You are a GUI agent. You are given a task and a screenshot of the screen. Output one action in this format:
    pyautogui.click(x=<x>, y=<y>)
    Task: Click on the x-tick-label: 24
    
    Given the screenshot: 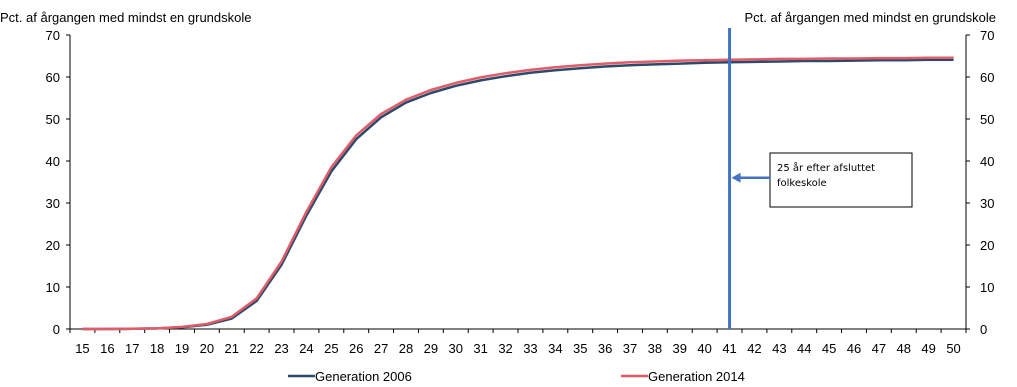 What is the action you would take?
    pyautogui.click(x=306, y=348)
    